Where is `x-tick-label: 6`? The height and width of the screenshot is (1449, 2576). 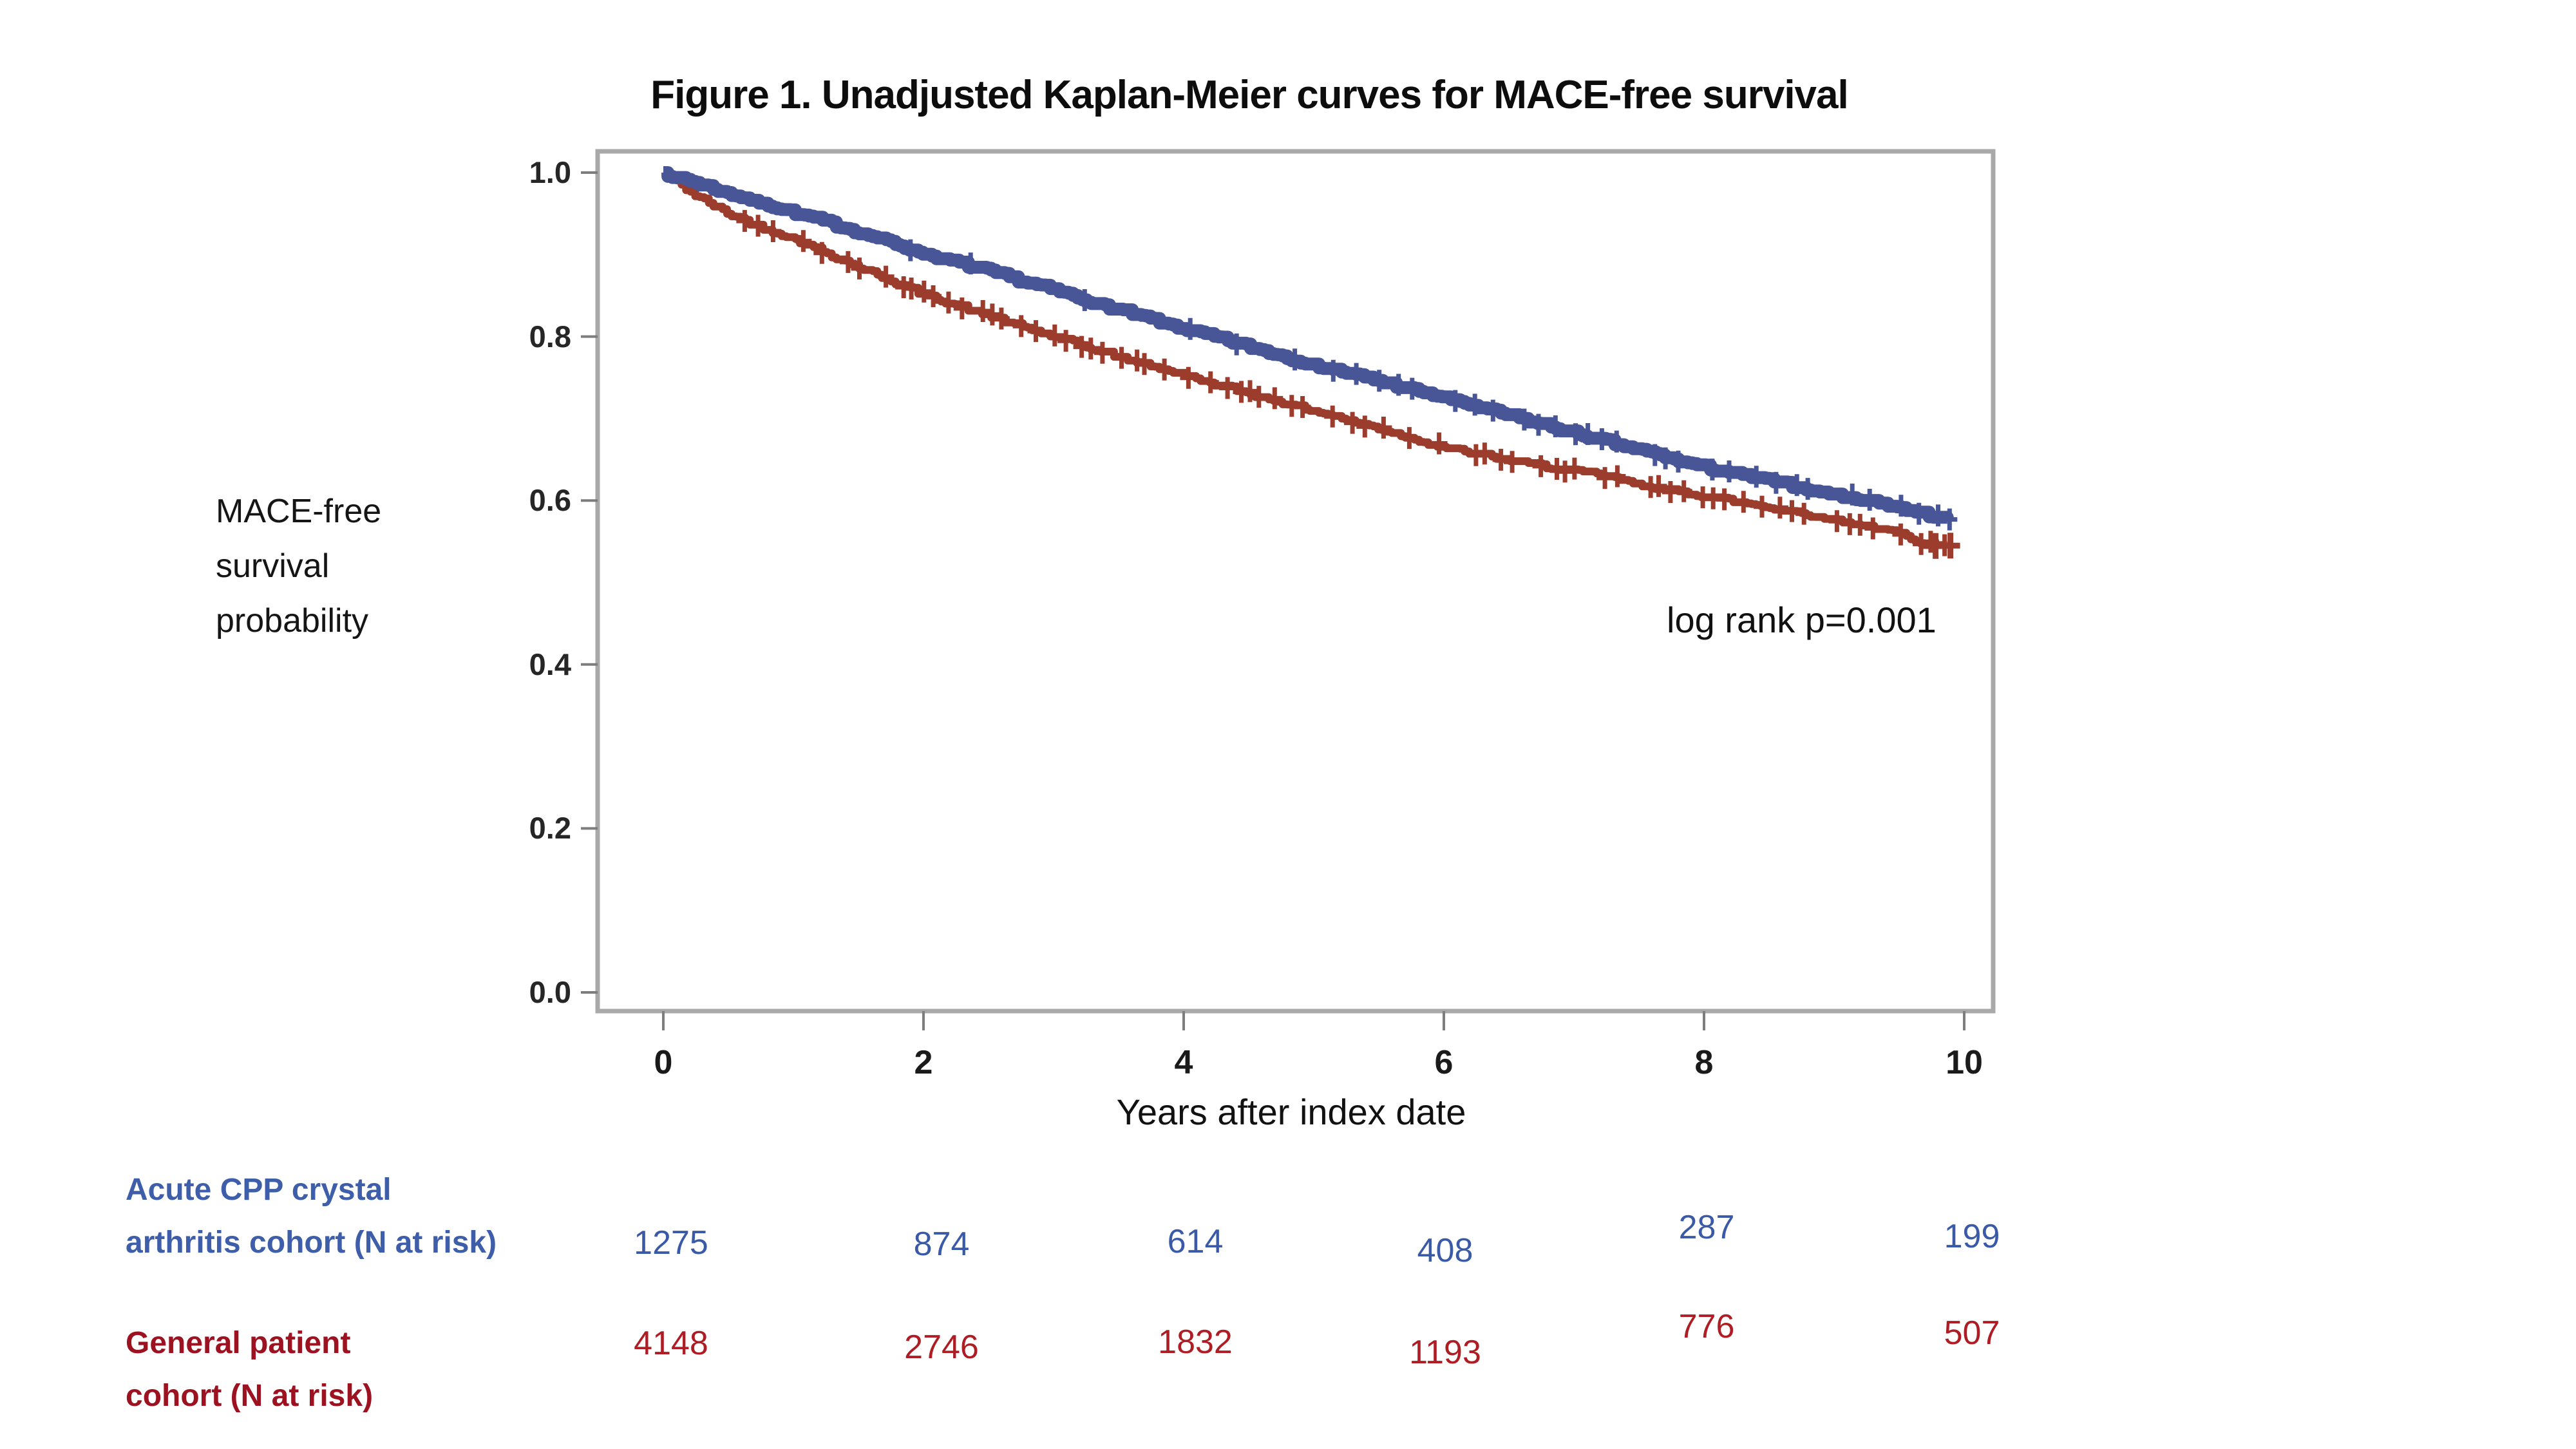 x-tick-label: 6 is located at coordinates (1444, 1062).